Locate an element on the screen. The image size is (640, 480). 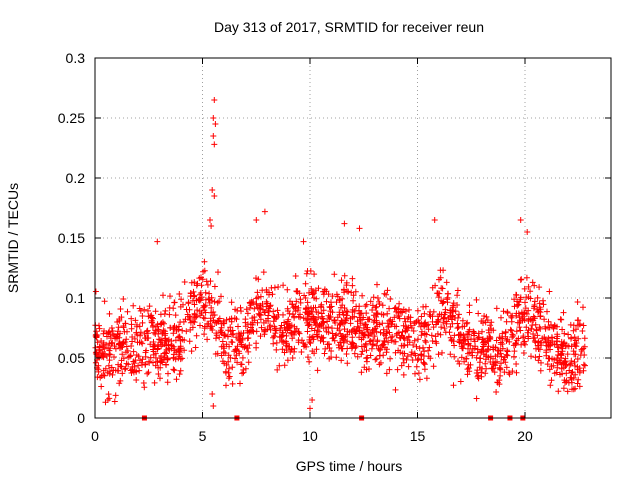
x-tick-label: 5 is located at coordinates (203, 436).